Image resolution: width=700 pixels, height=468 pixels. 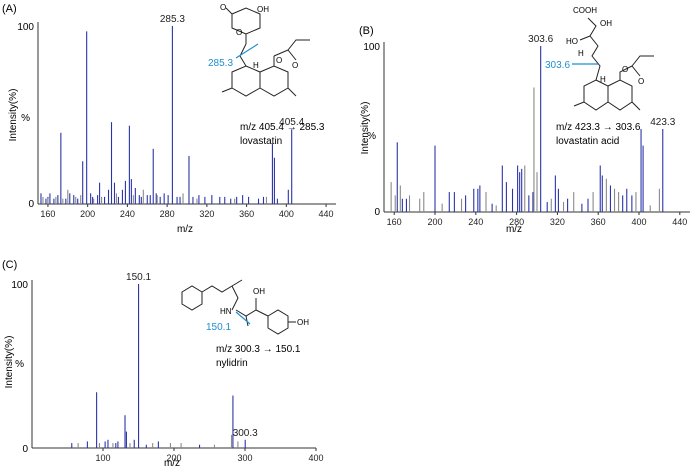 I want to click on x-axis-label-c: m/z, so click(x=172, y=463).